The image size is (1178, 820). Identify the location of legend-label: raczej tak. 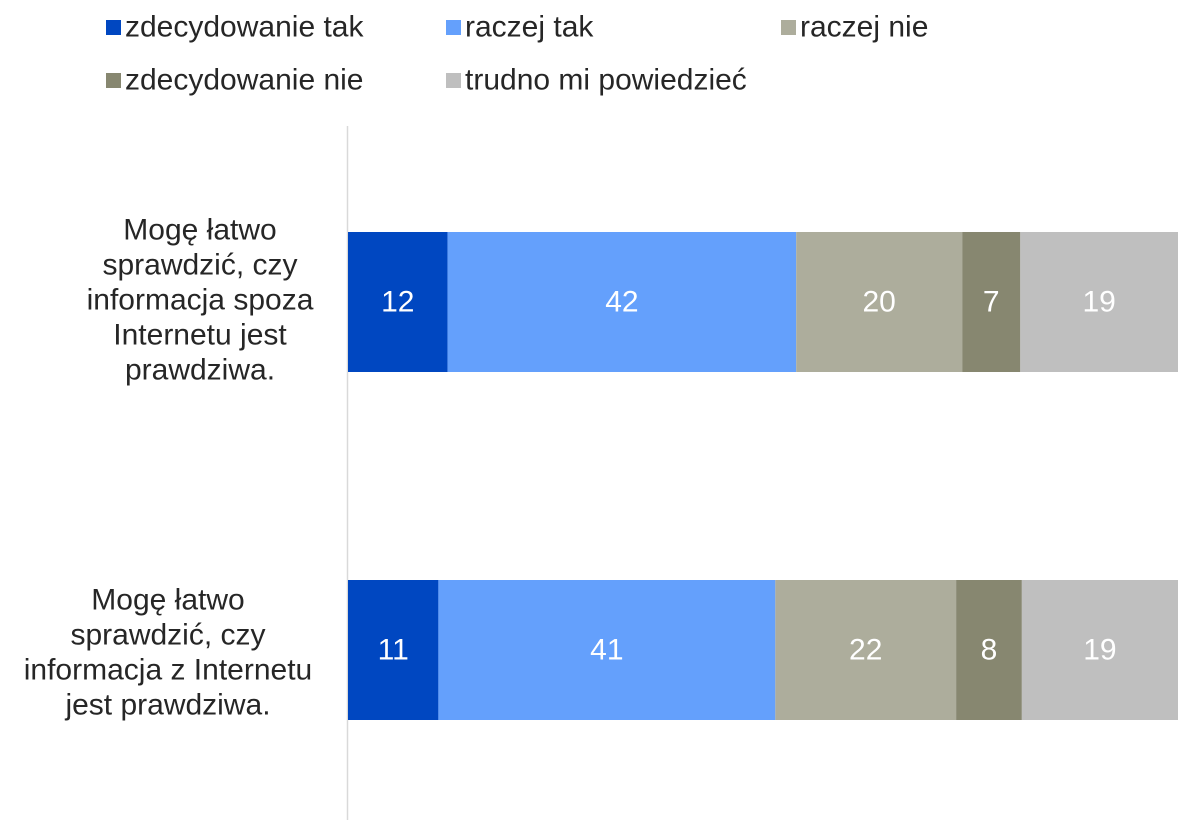
(529, 27).